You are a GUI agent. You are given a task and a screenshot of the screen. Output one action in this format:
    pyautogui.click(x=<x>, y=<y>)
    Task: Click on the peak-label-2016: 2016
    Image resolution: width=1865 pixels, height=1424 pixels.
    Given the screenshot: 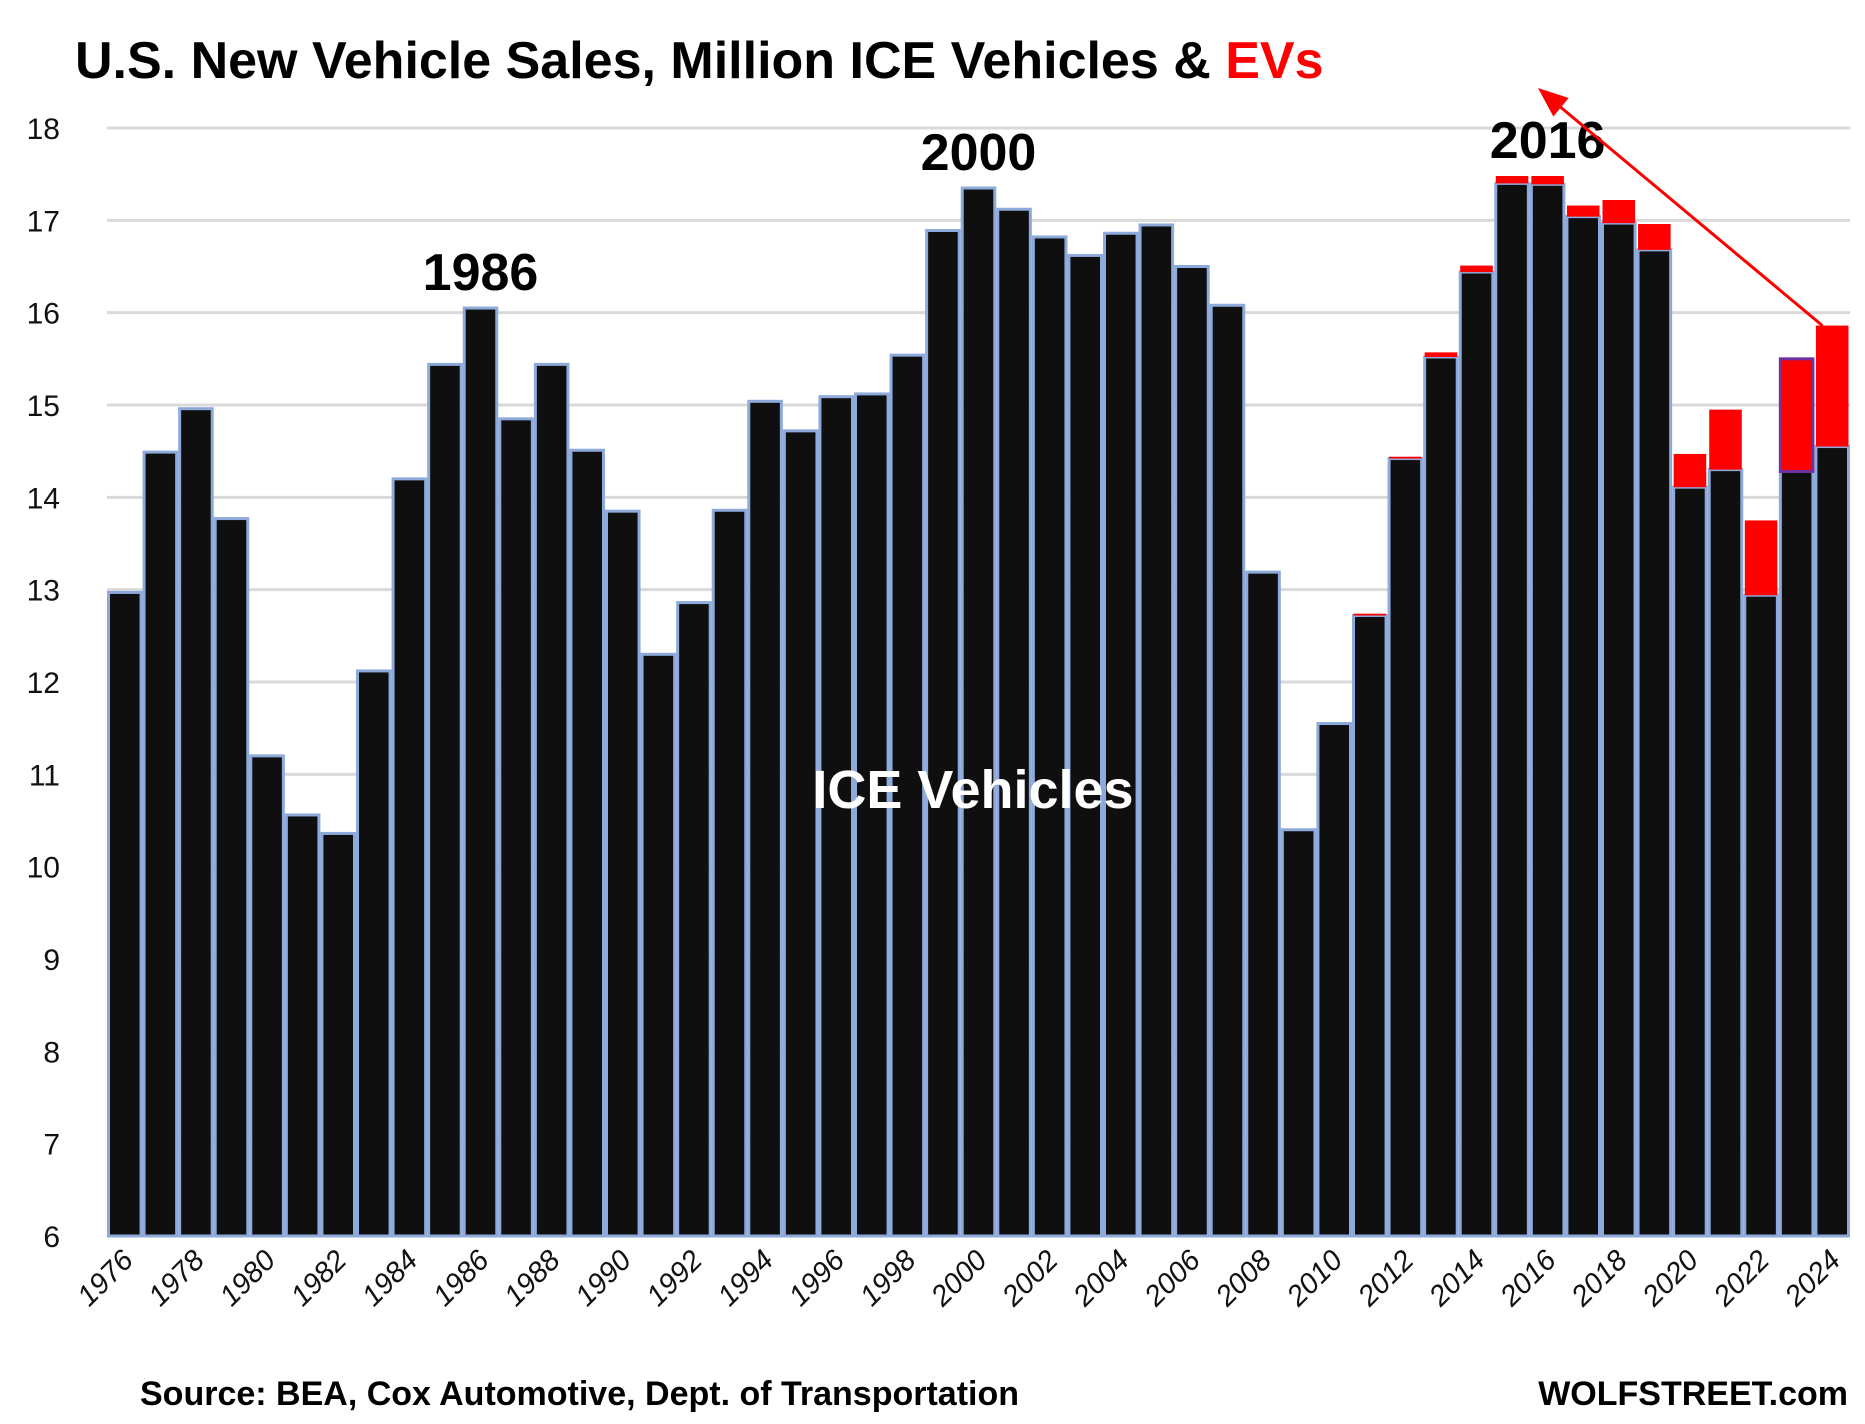 What is the action you would take?
    pyautogui.click(x=1548, y=141)
    